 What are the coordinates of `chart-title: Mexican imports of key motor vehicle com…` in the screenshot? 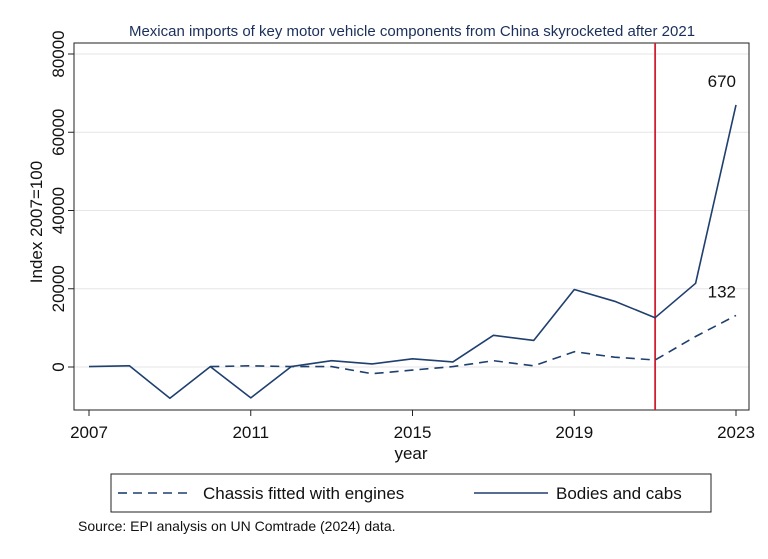 It's located at (412, 31).